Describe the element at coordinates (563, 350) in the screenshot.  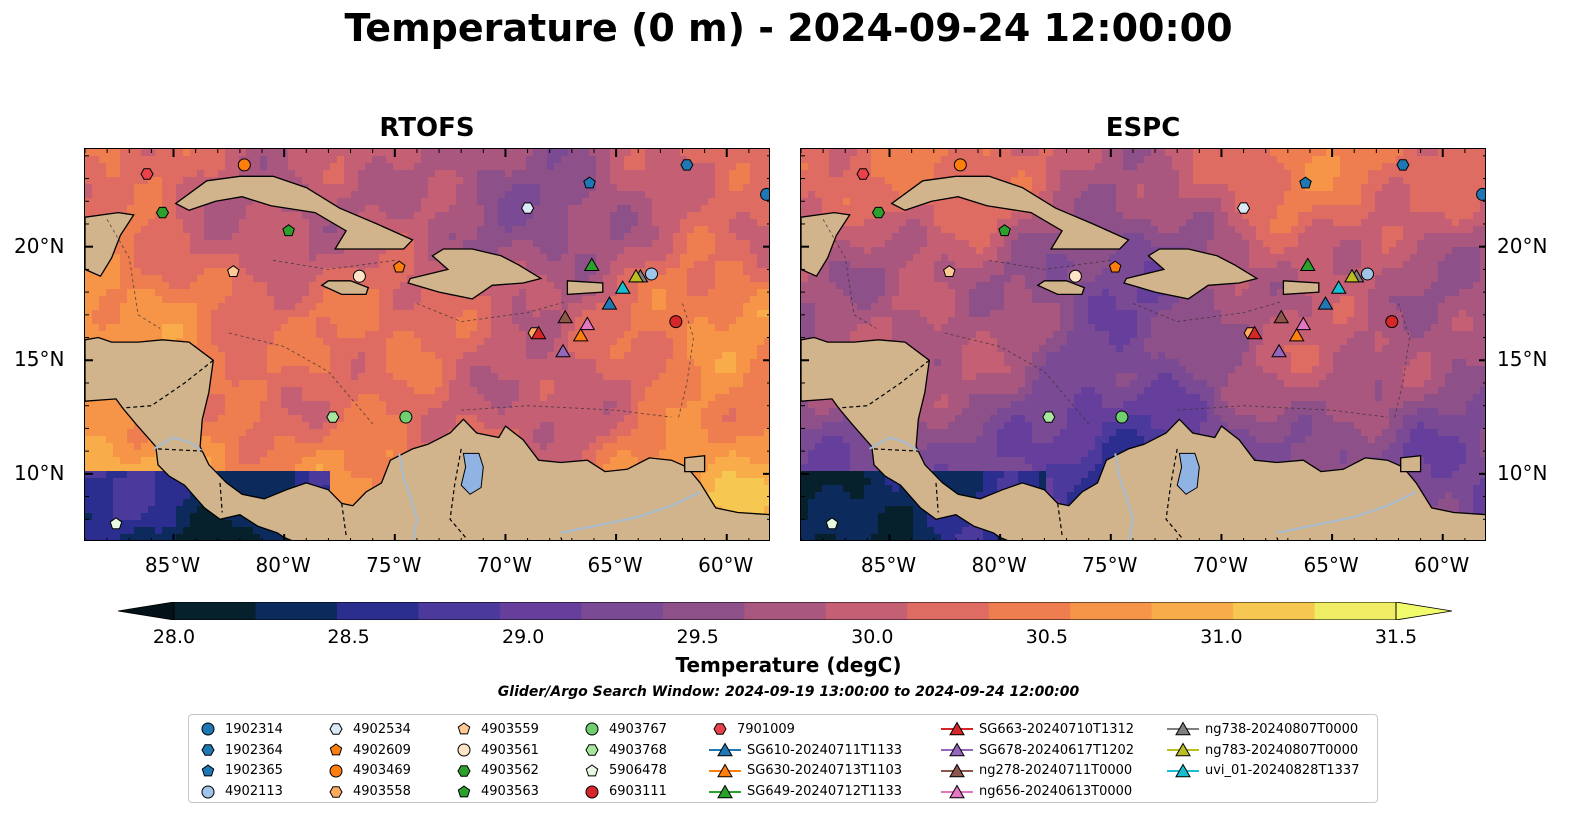
I see `rtofs-marker-sg678-20240617t1202` at that location.